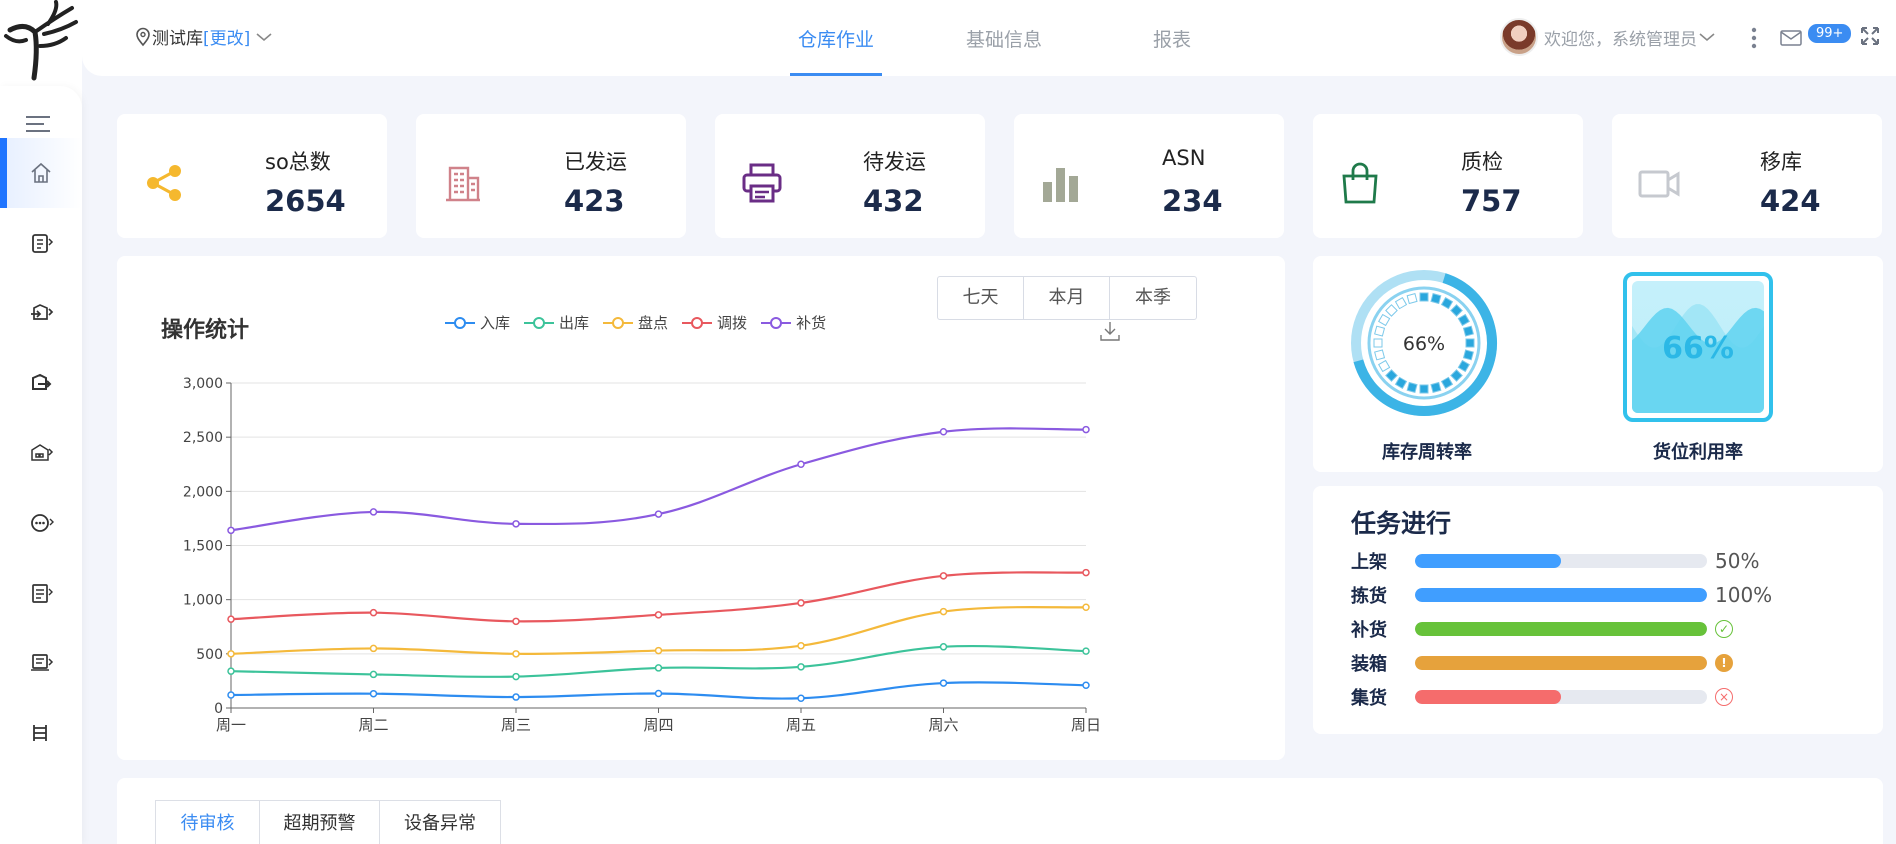 The image size is (1896, 844). I want to click on menu-fold-icon, so click(38, 124).